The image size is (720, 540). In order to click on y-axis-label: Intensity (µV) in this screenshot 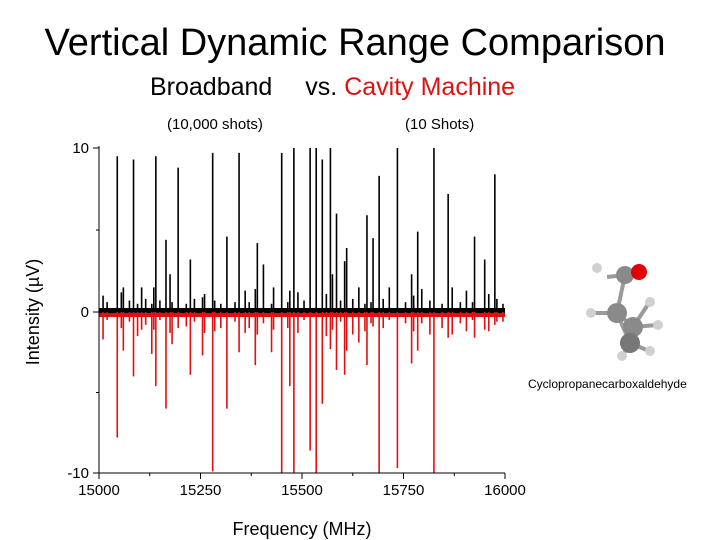, I will do `click(33, 312)`.